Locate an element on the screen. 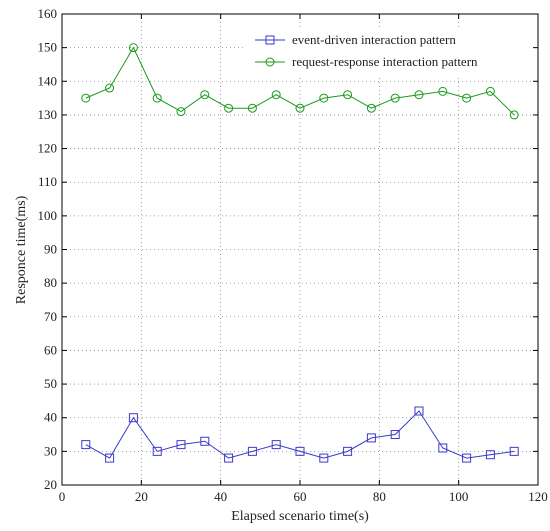  legend-marker-request-response is located at coordinates (270, 62).